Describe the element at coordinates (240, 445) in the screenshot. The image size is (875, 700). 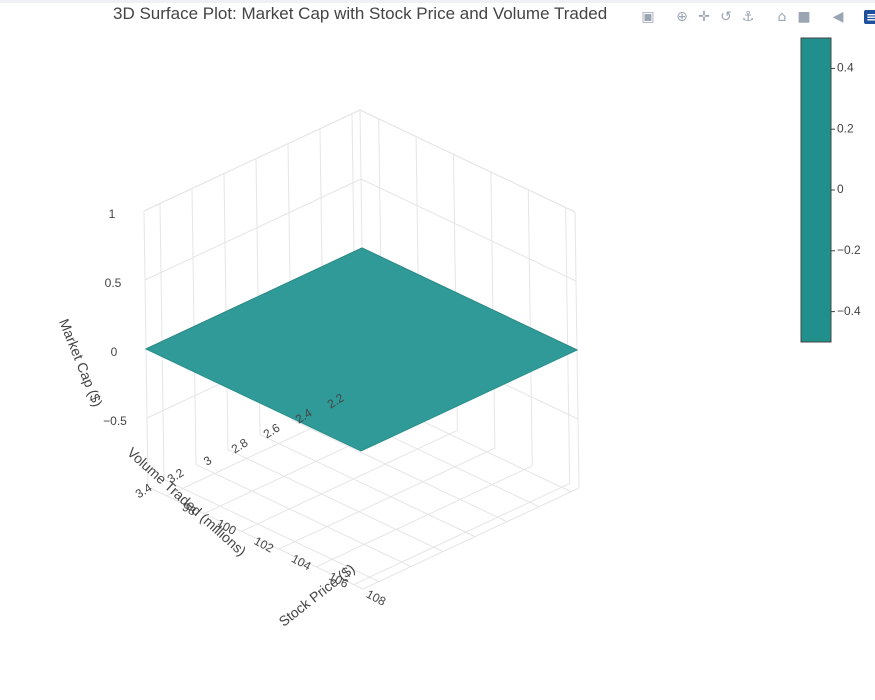
I see `y-tick-label: 2.8` at that location.